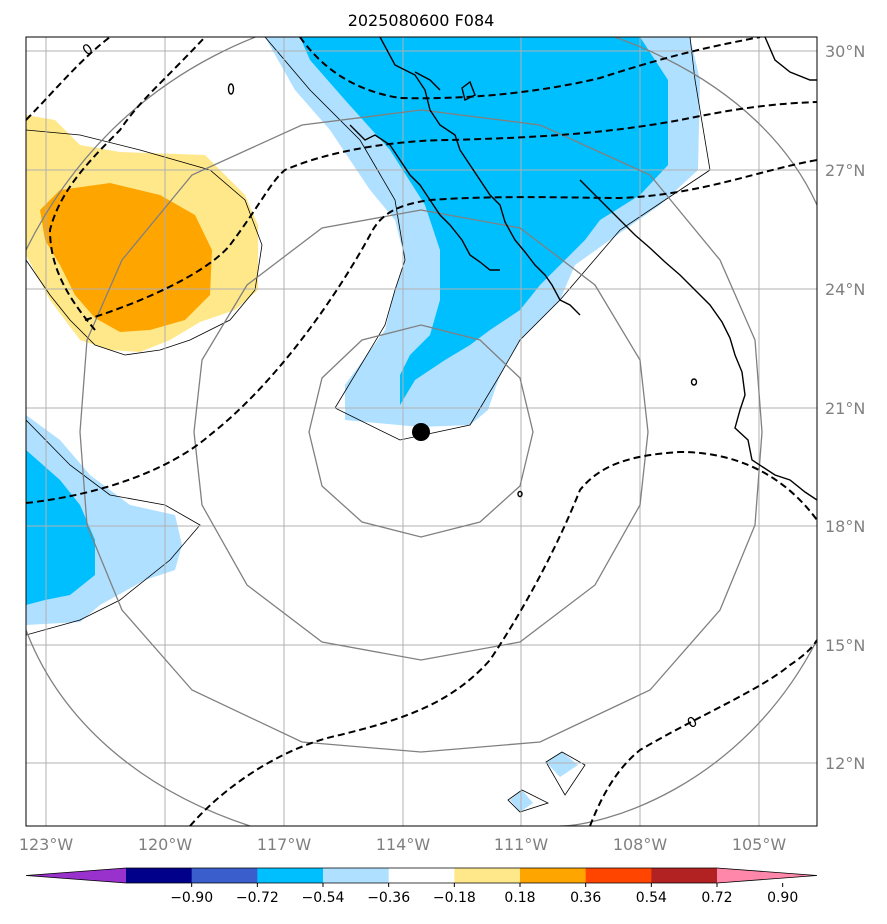 This screenshot has width=887, height=924. Describe the element at coordinates (759, 844) in the screenshot. I see `lon-tick-label: 105°W` at that location.